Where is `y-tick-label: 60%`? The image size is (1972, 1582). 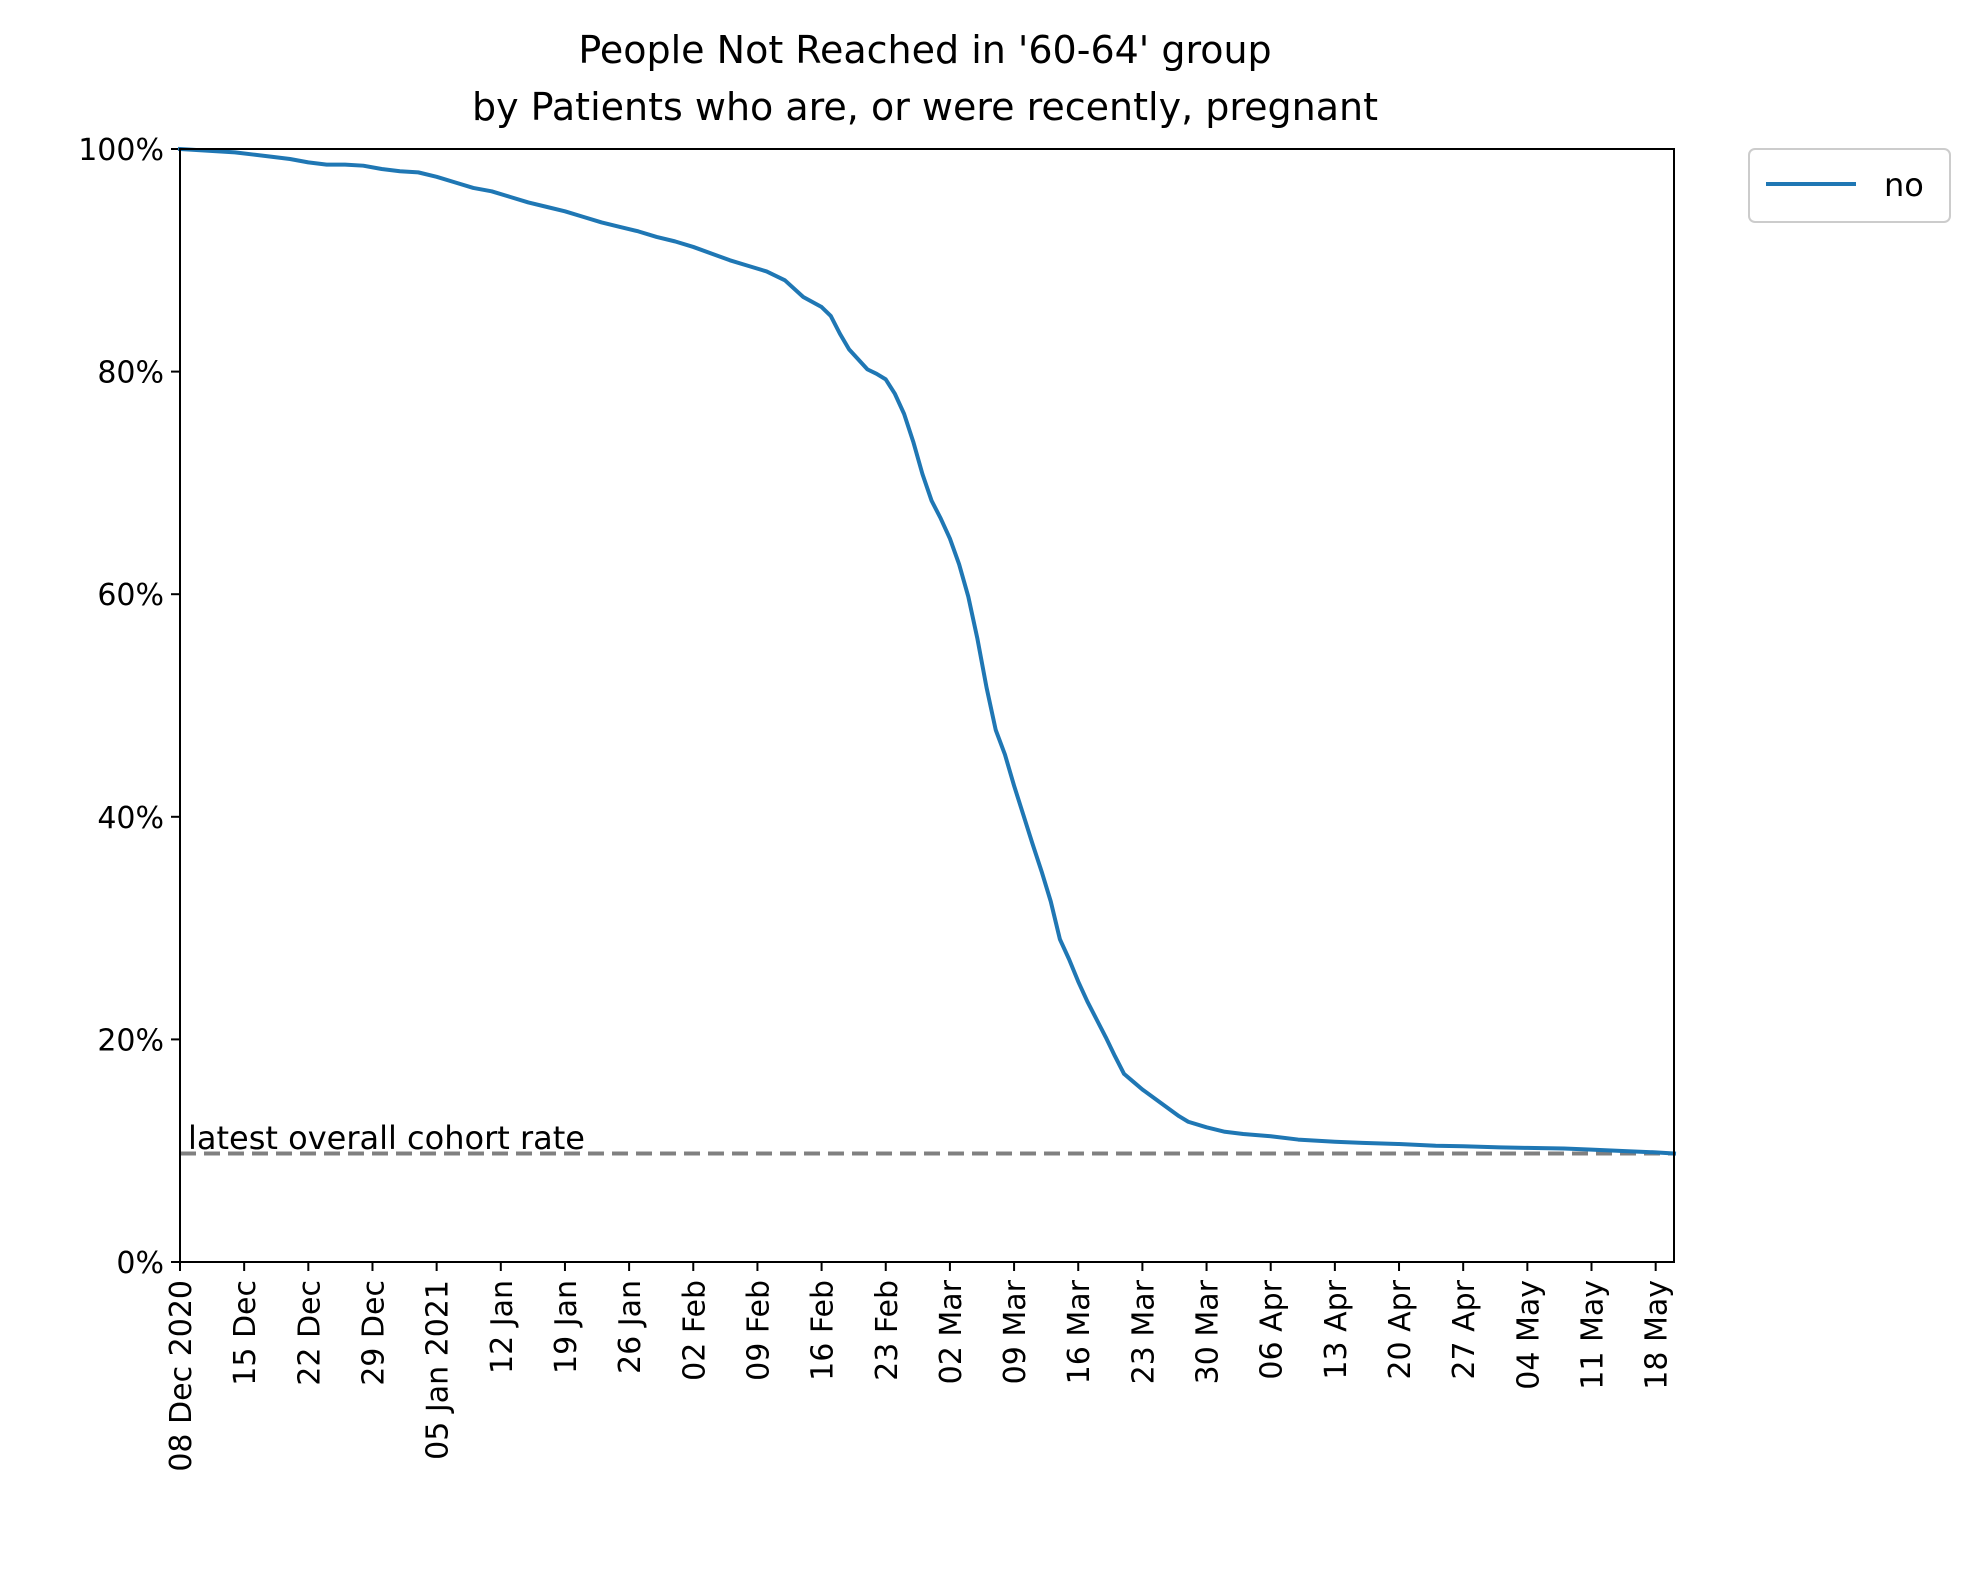 y-tick-label: 60% is located at coordinates (130, 595).